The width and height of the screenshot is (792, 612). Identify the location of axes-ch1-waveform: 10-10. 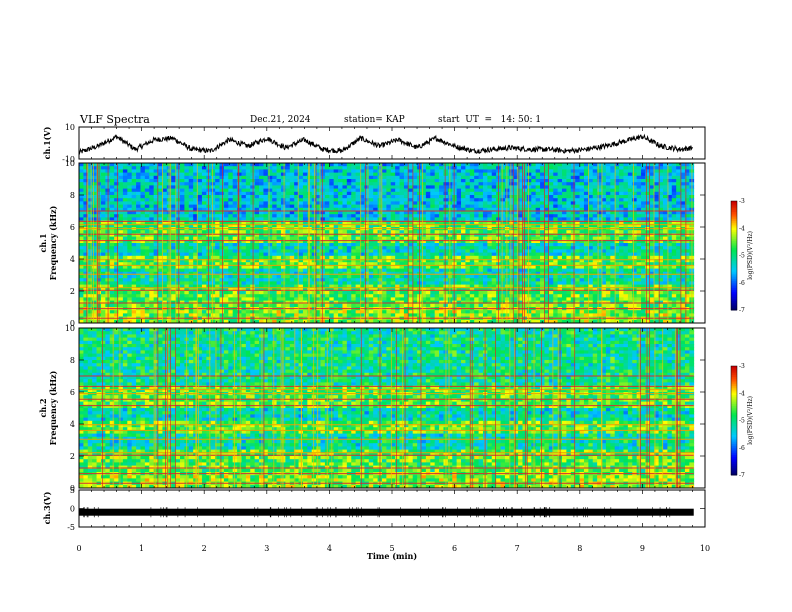
(384, 143).